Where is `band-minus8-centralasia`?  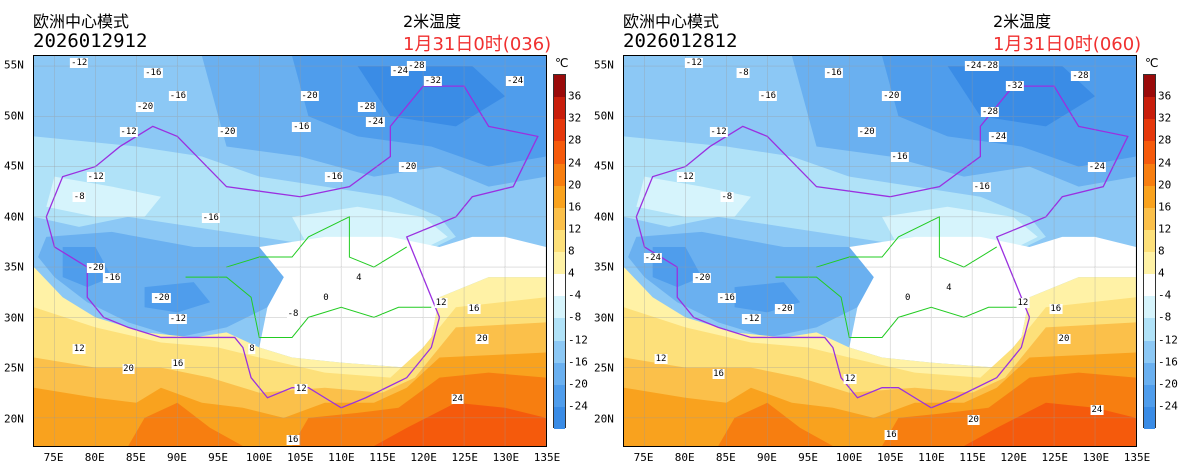 band-minus8-centralasia is located at coordinates (103, 196).